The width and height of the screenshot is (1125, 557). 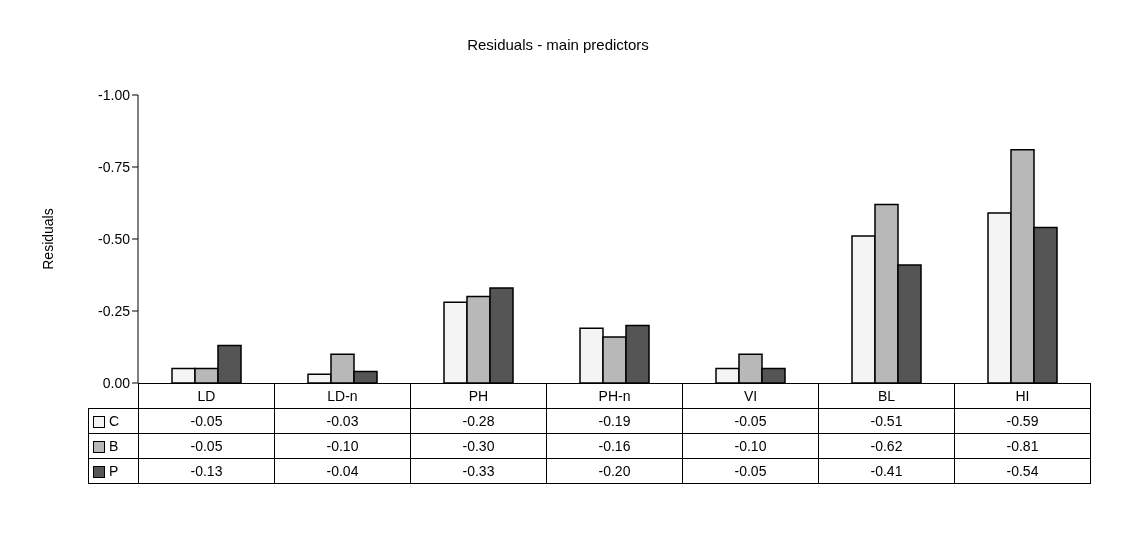 I want to click on y-tick-label: -0.50, so click(x=114, y=238).